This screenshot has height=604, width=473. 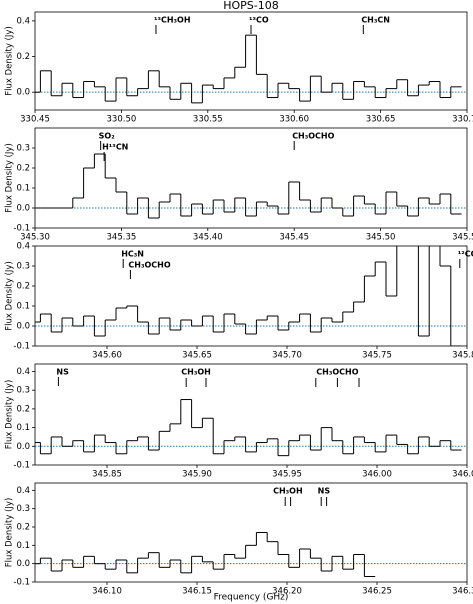 What do you see at coordinates (197, 356) in the screenshot?
I see `x-tick-label: 345.65` at bounding box center [197, 356].